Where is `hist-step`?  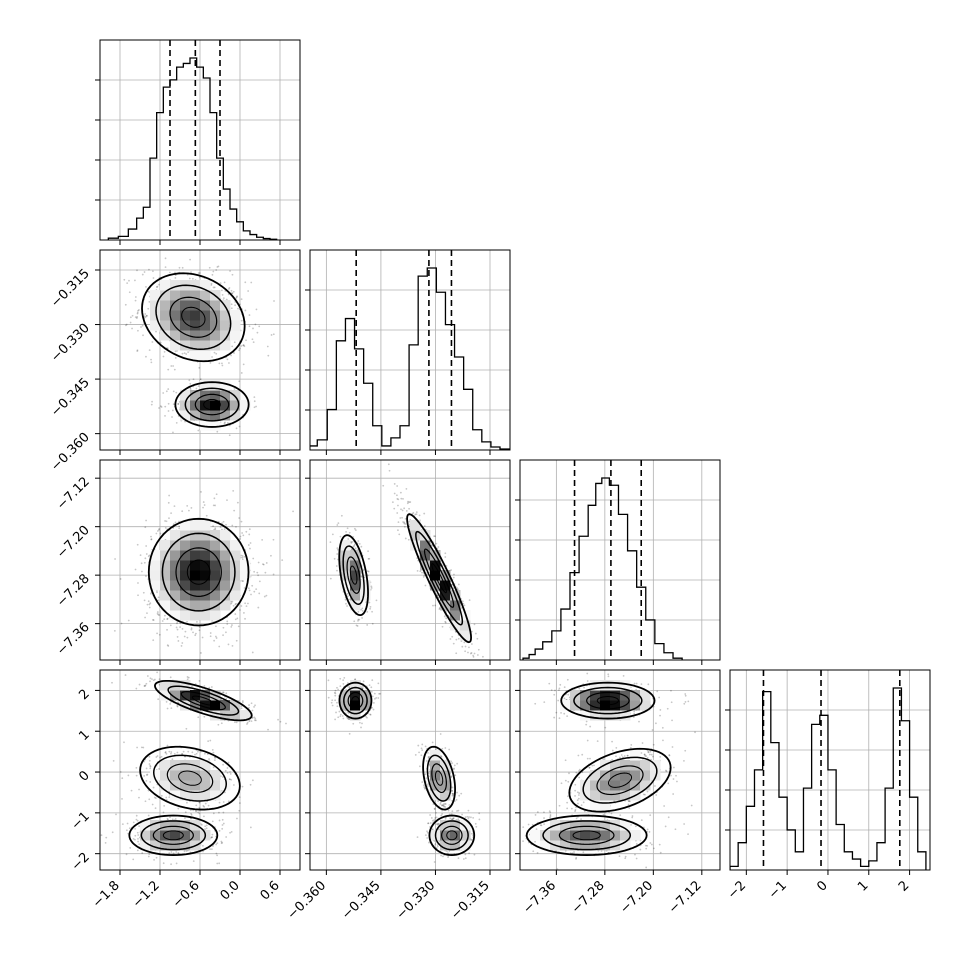
hist-step is located at coordinates (192, 148).